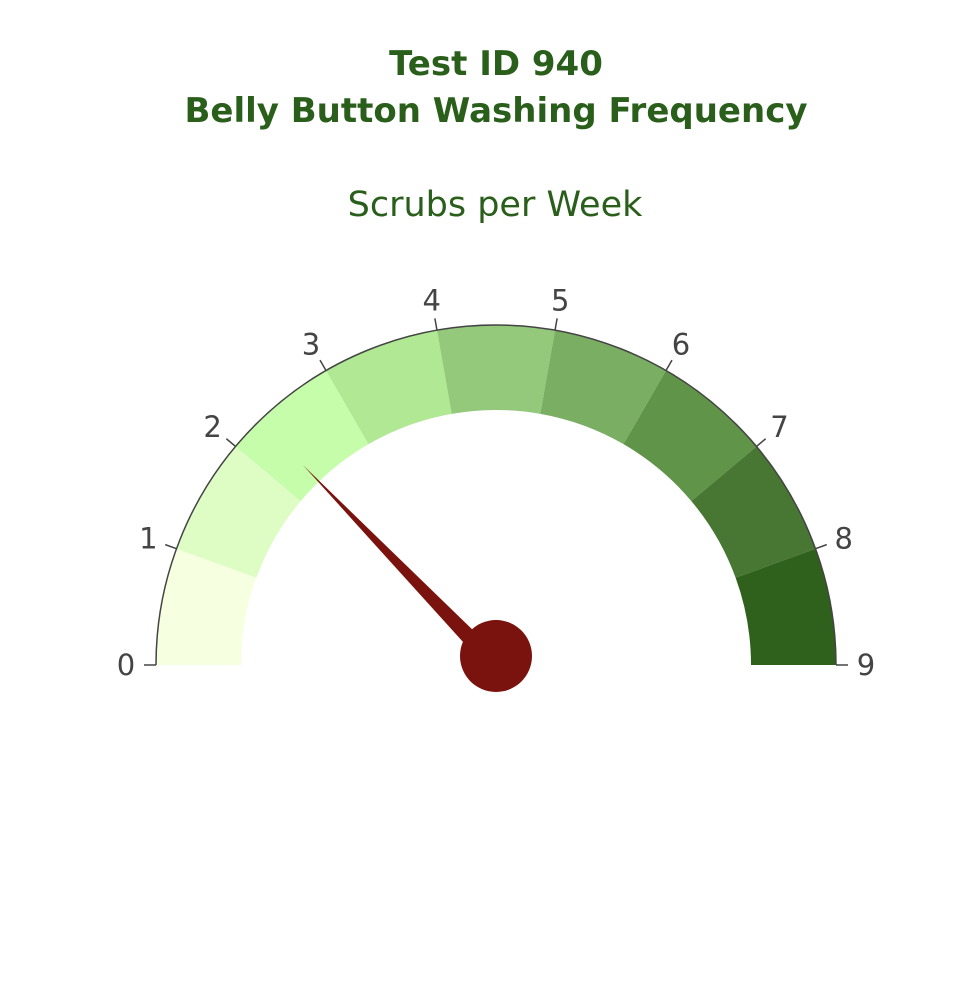 This screenshot has width=968, height=1004. I want to click on tick-label-5: 5, so click(560, 301).